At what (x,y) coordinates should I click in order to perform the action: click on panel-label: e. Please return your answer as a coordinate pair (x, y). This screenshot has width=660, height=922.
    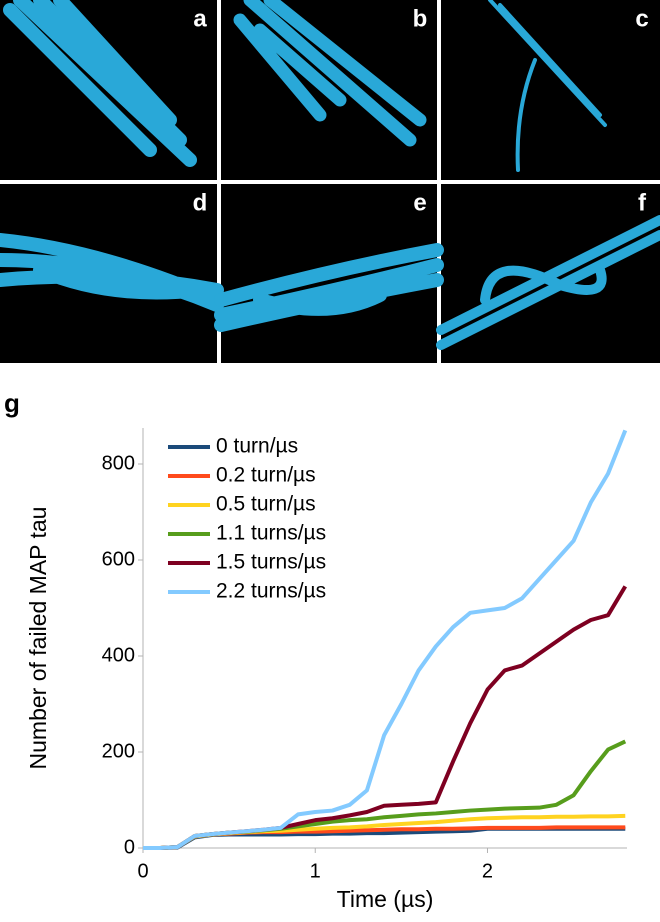
    Looking at the image, I should click on (419, 202).